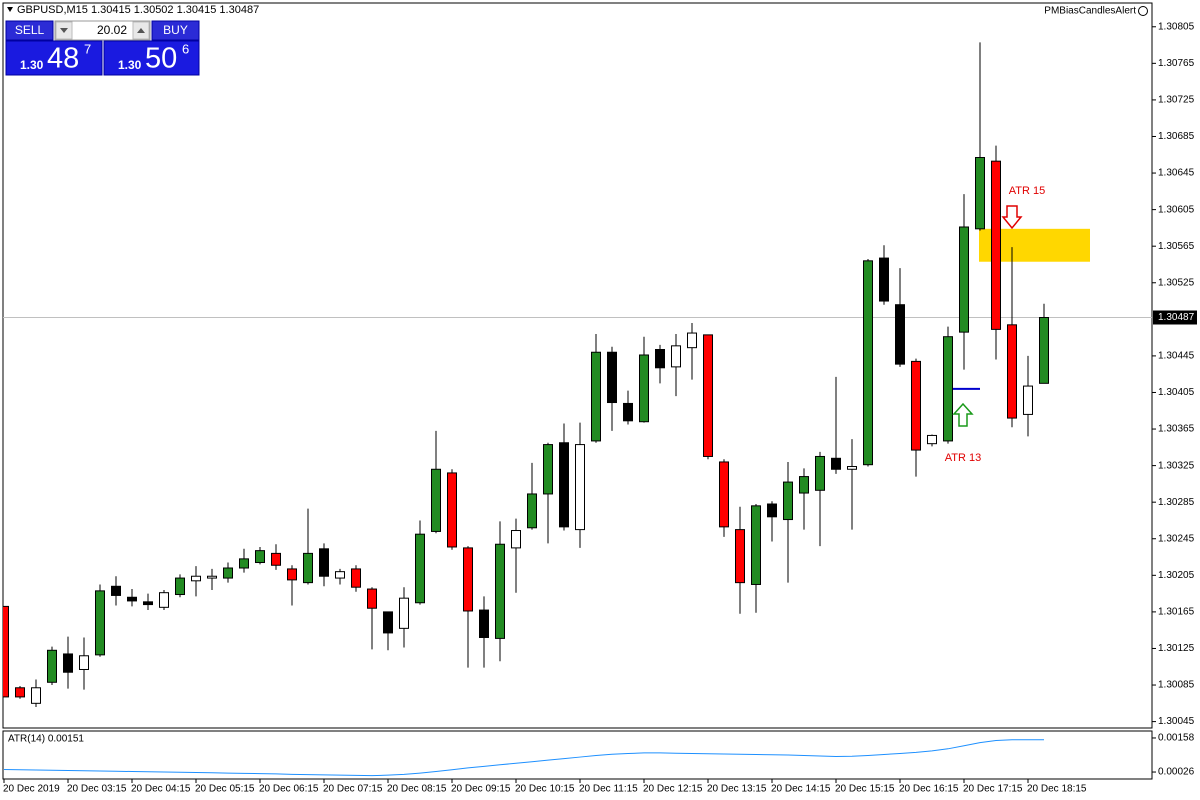 The image size is (1200, 800). What do you see at coordinates (963, 458) in the screenshot?
I see `annotation: ATR 13` at bounding box center [963, 458].